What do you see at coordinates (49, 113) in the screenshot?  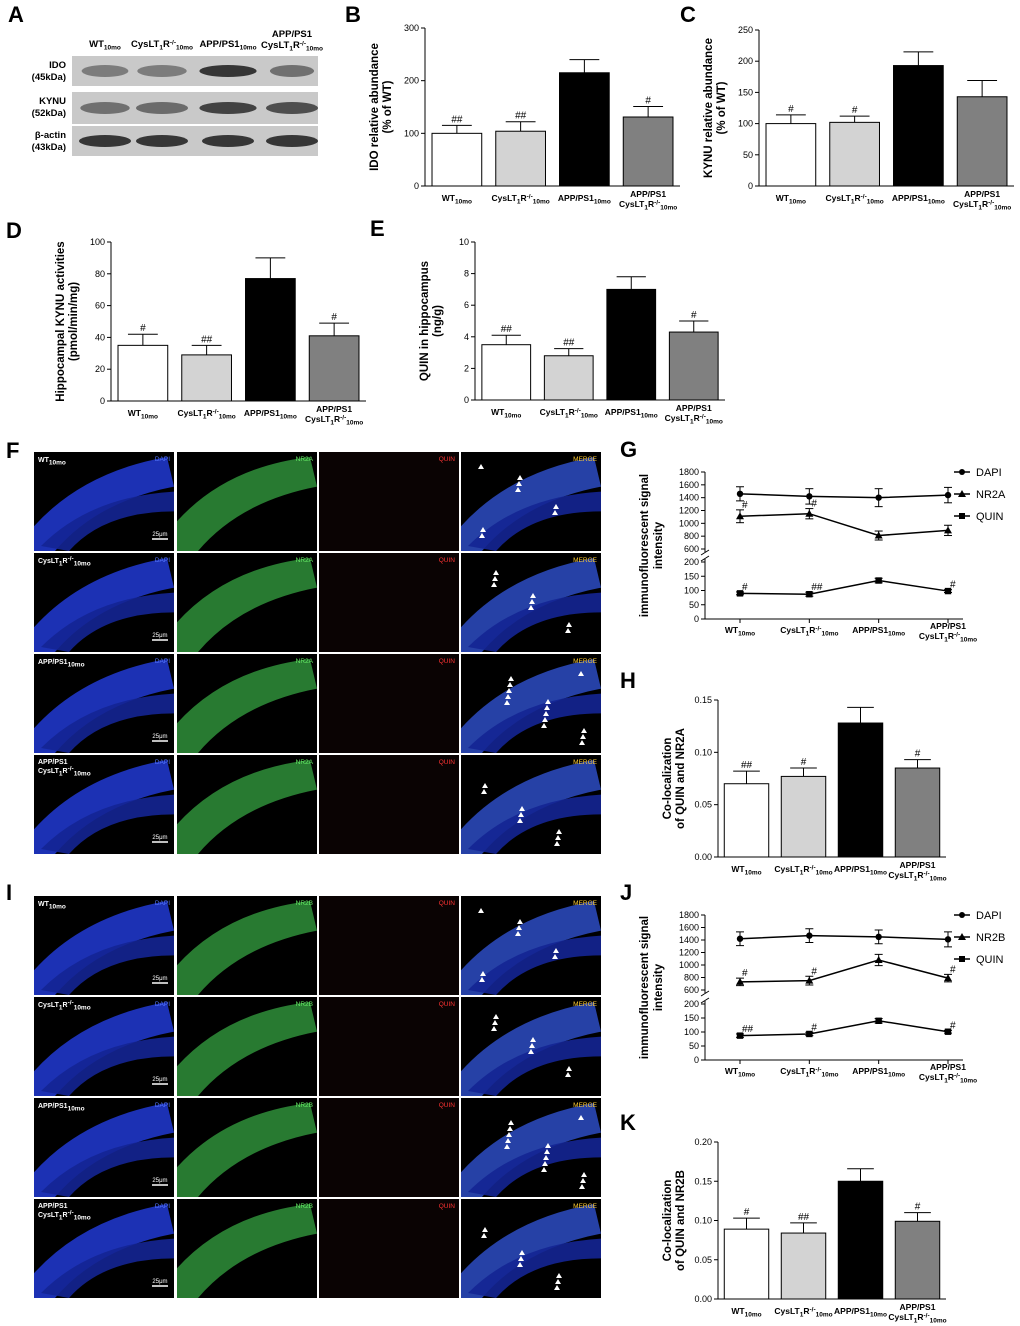 I see `blot-row-size: (52kDa)` at bounding box center [49, 113].